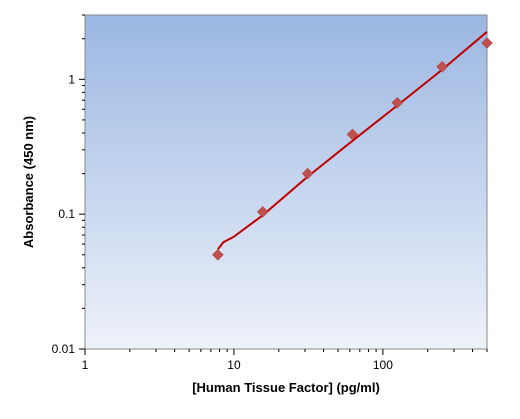  What do you see at coordinates (71, 79) in the screenshot?
I see `y-tick-label: 1` at bounding box center [71, 79].